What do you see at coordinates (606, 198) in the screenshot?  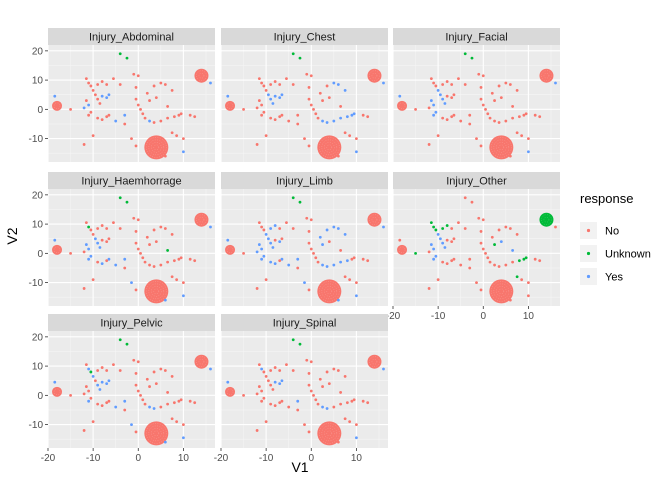 I see `legend-title: response` at bounding box center [606, 198].